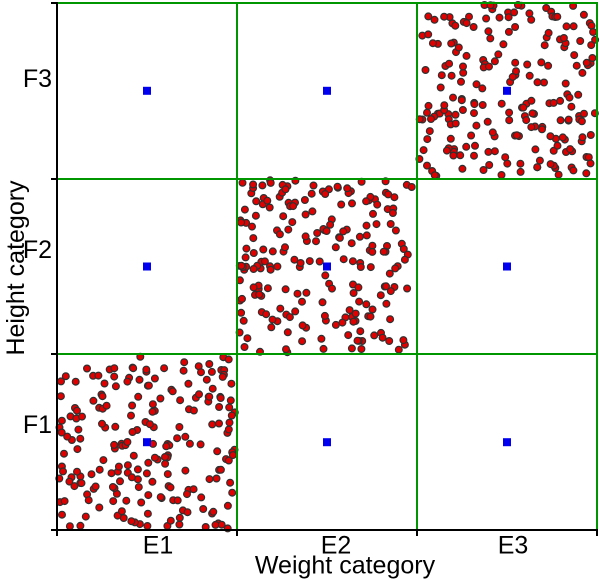 The height and width of the screenshot is (580, 600). What do you see at coordinates (37, 79) in the screenshot?
I see `y-tick-label-f3: F3` at bounding box center [37, 79].